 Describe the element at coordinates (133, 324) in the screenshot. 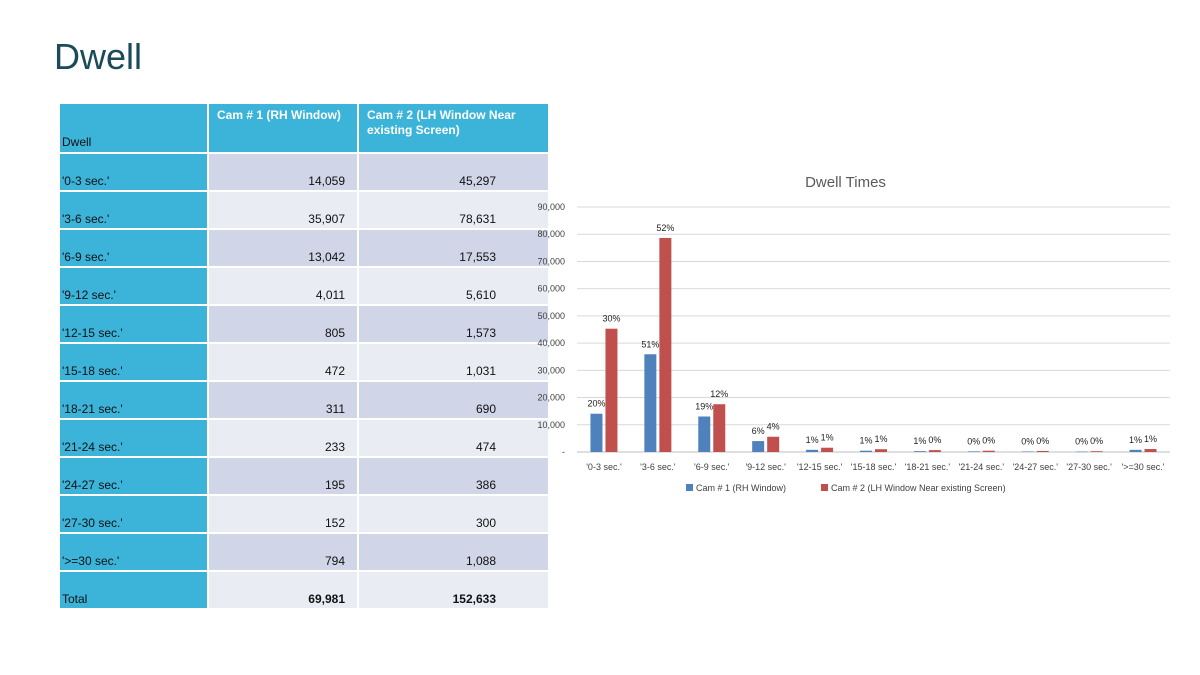

I see `row-label: '12-15 sec.'` at that location.